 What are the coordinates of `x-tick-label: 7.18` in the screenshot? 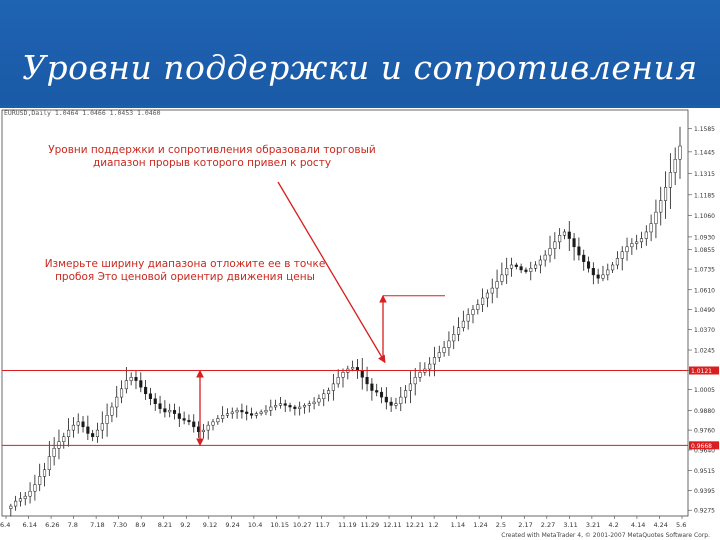 It's located at (97, 525).